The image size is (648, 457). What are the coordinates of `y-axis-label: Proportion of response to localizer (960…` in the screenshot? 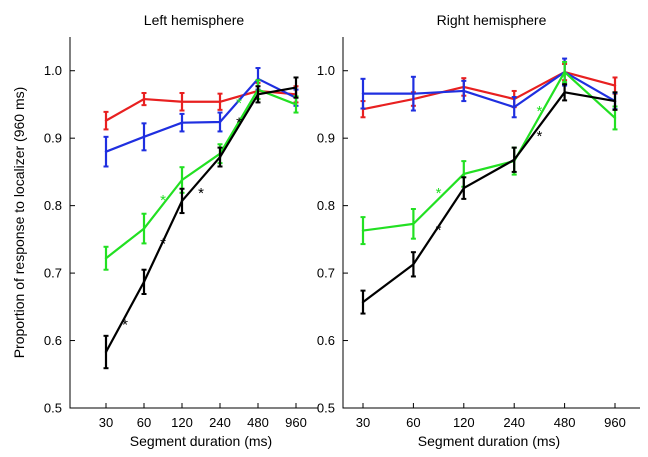 It's located at (19, 223).